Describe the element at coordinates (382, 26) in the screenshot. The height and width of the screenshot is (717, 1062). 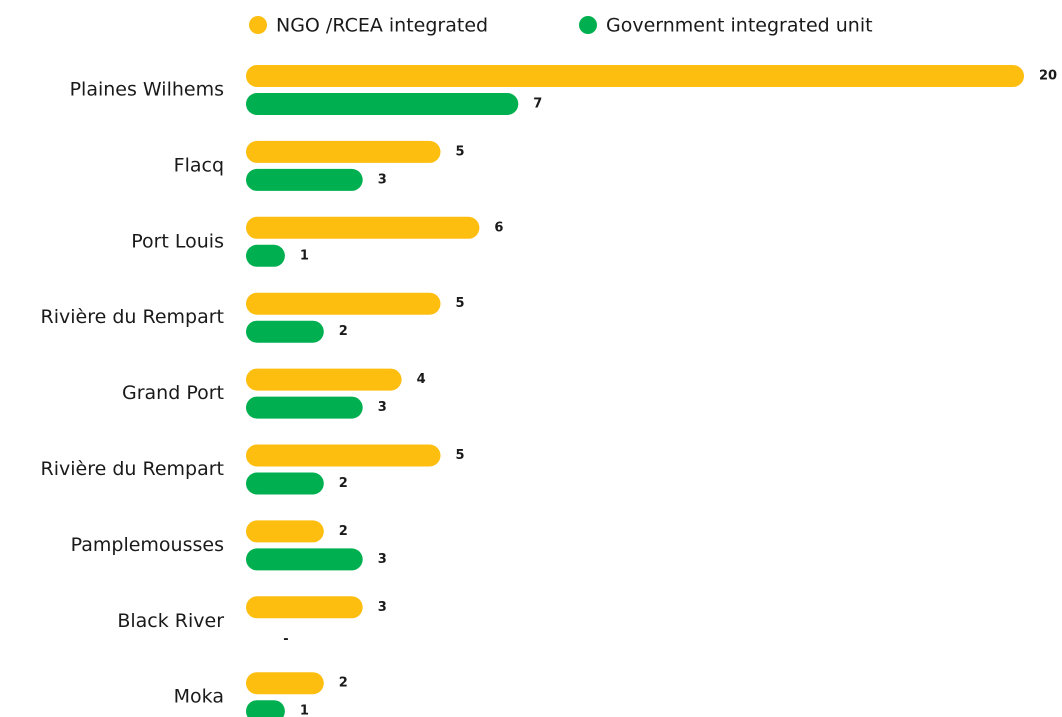
I see `legend-label: NGO /RCEA integrated` at that location.